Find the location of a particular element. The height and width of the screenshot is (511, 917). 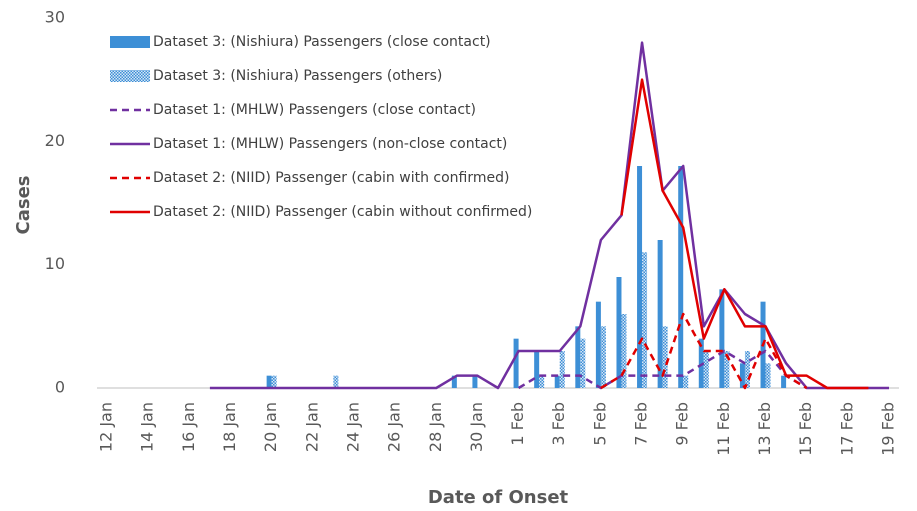

y-axis-title: Cases is located at coordinates (23, 205).